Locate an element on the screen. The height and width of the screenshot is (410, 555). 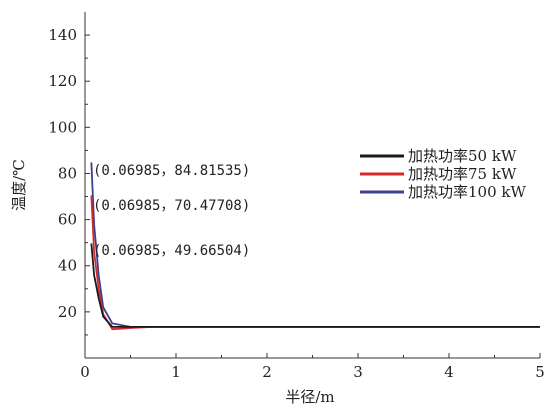
y-tick-label: 100 is located at coordinates (62, 127).